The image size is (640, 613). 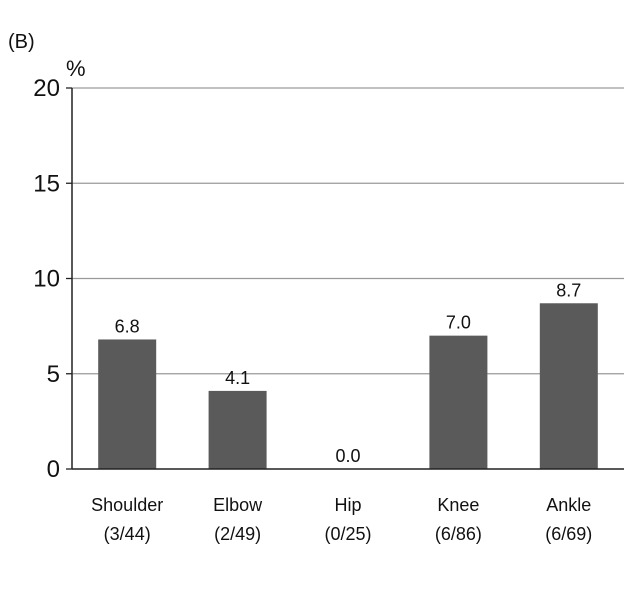 I want to click on x-category-count: (3/44), so click(x=127, y=534).